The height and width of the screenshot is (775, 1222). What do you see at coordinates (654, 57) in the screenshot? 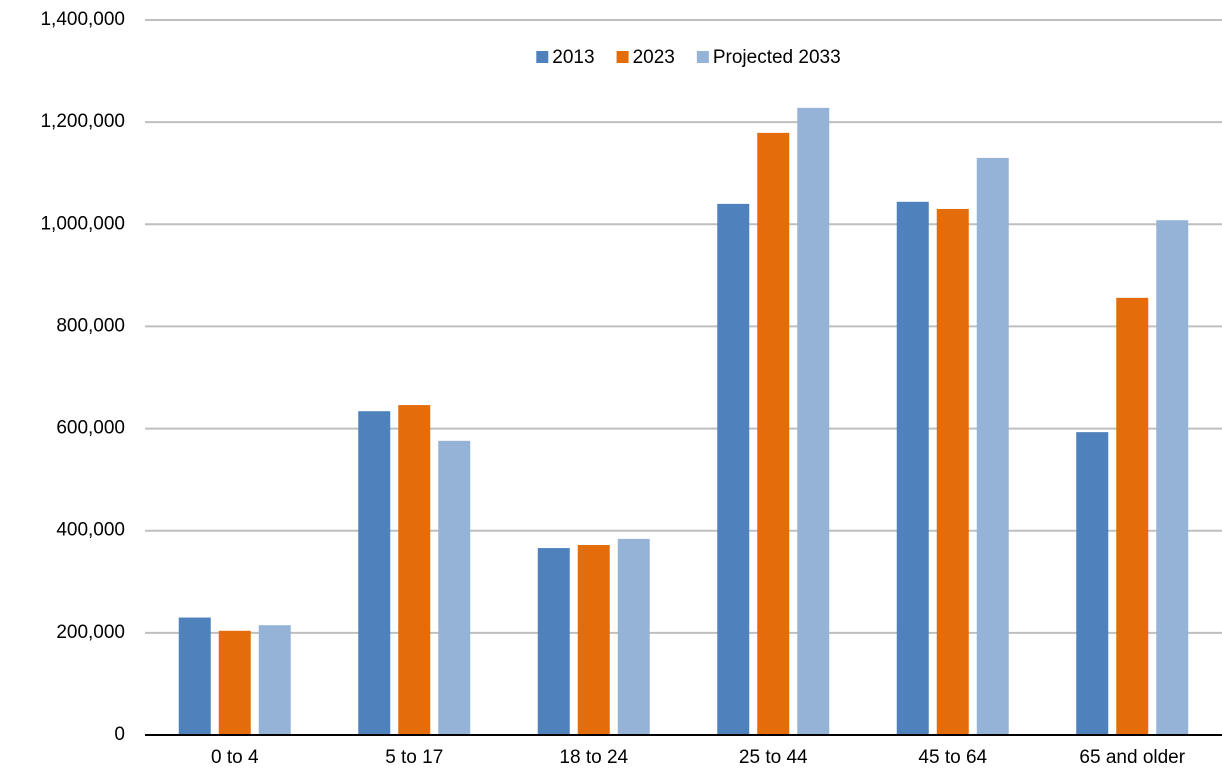
I see `legend-label: 2023` at bounding box center [654, 57].